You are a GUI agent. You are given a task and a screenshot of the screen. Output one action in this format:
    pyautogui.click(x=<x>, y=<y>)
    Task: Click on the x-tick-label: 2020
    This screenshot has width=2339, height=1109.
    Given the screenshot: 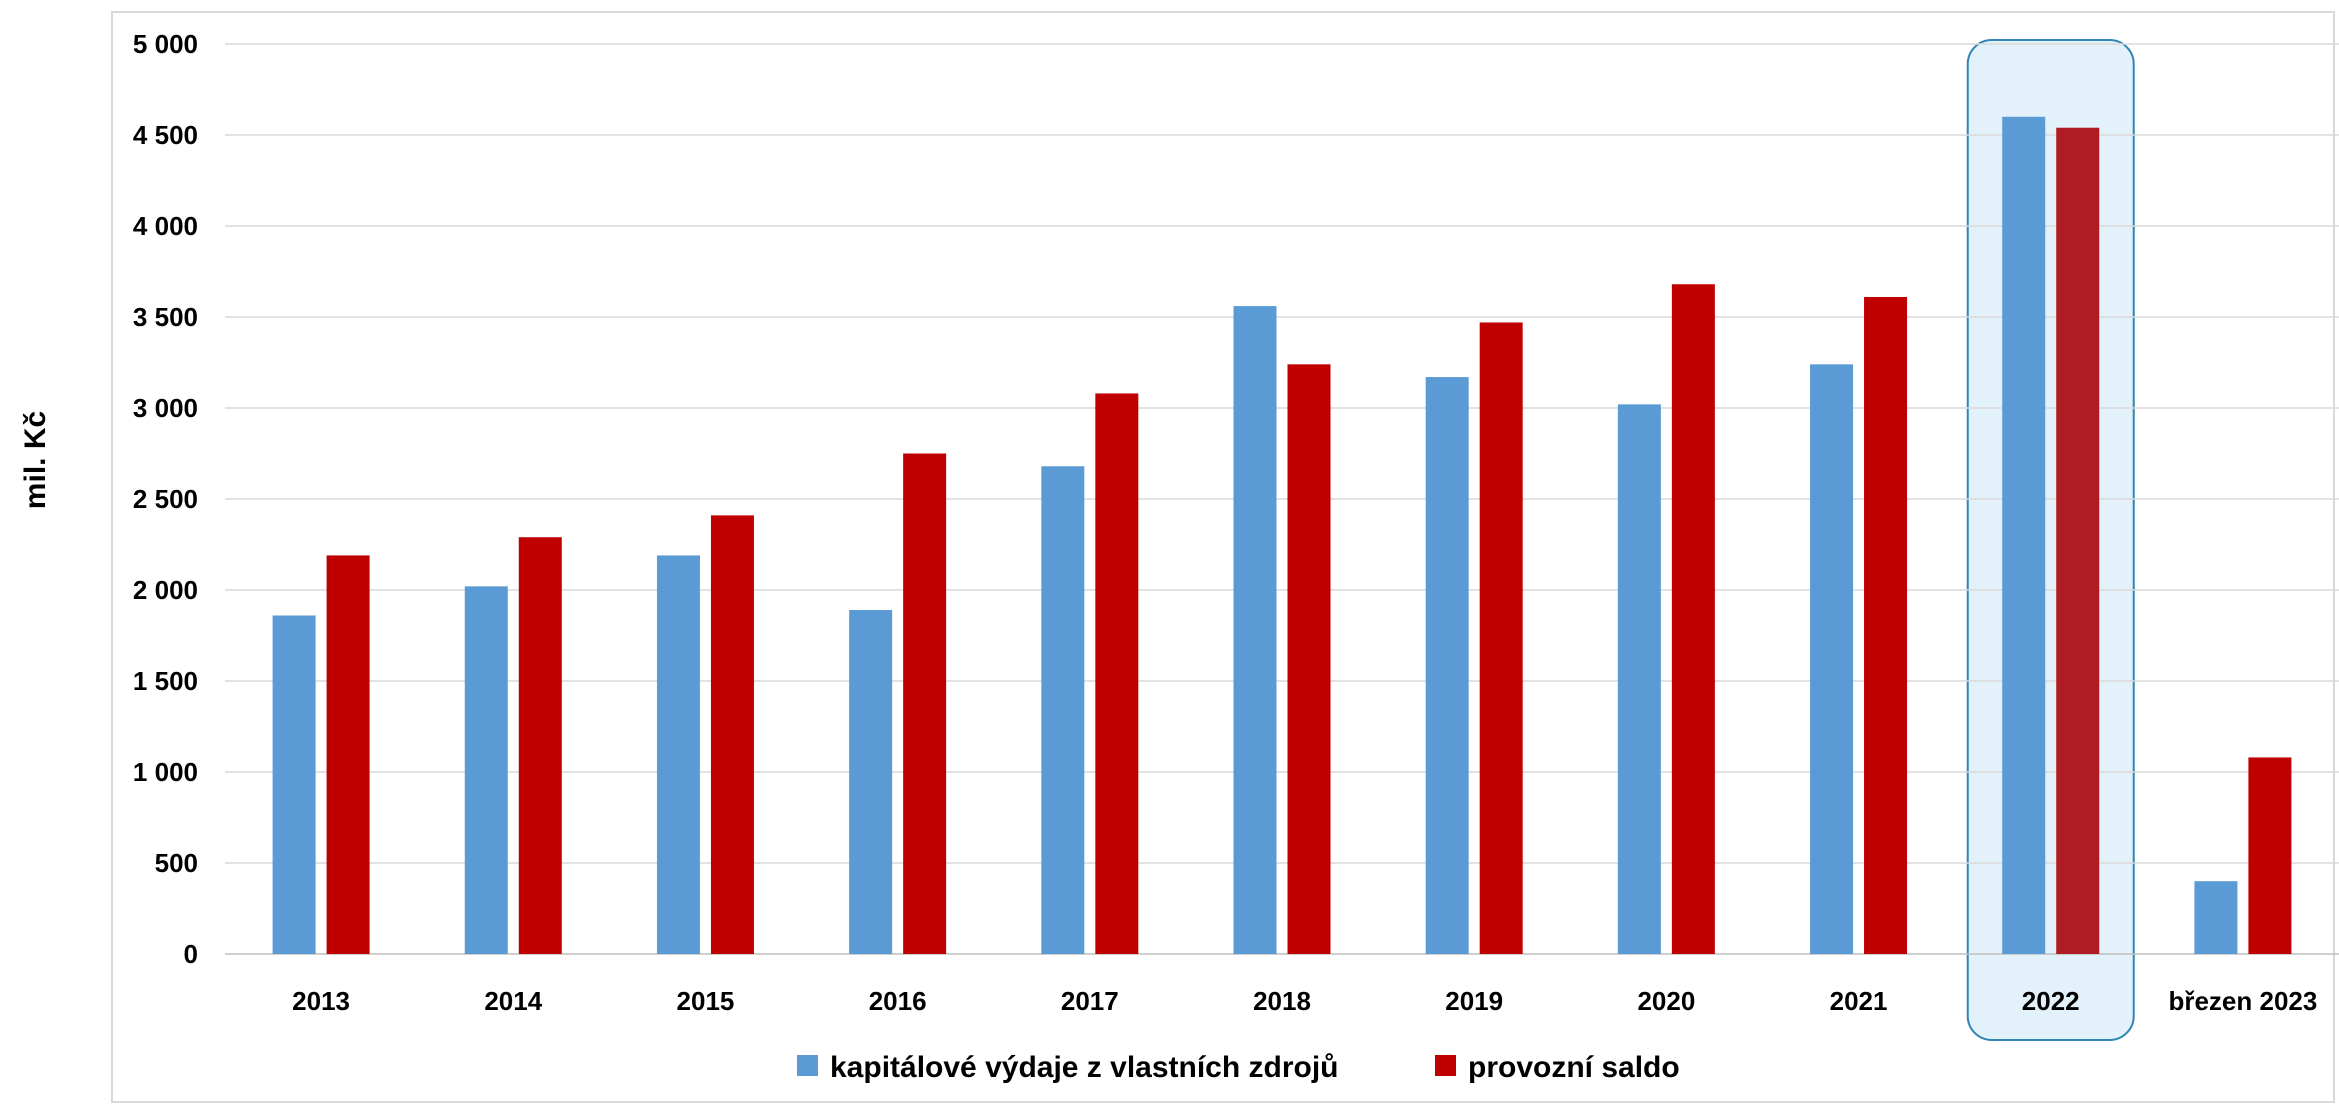 What is the action you would take?
    pyautogui.click(x=1666, y=1001)
    